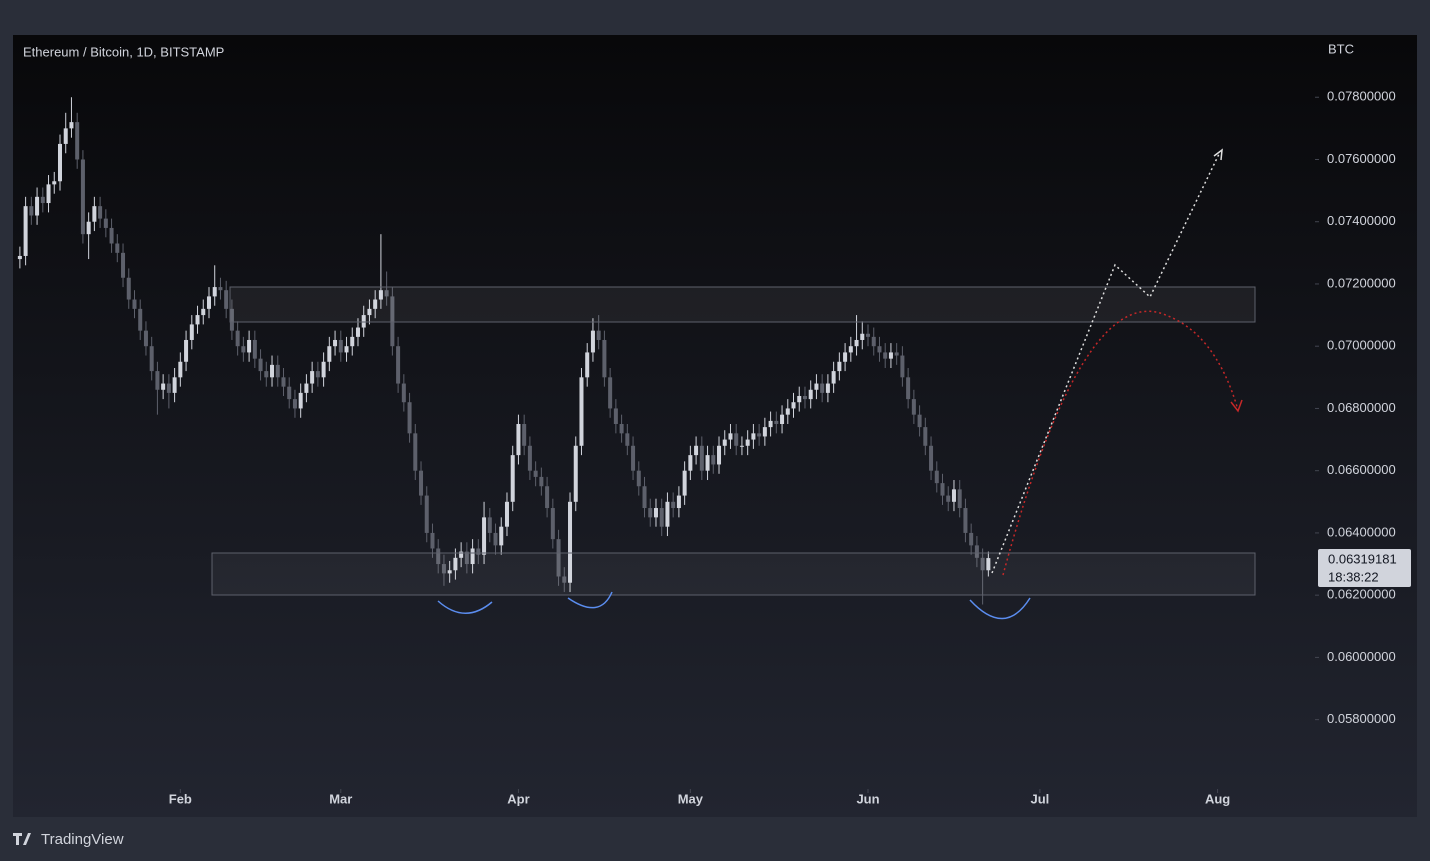 The image size is (1430, 861). I want to click on y-tick-label: 0.06000000, so click(1361, 656).